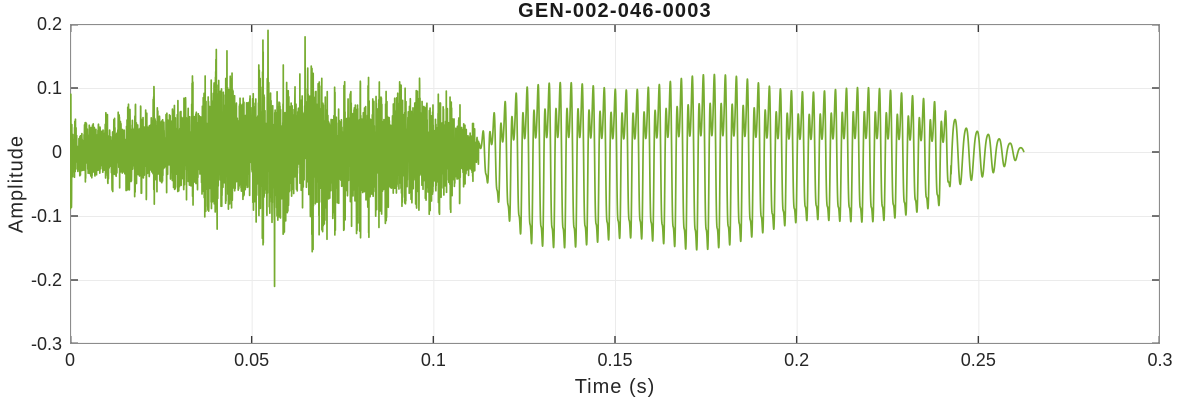 Image resolution: width=1177 pixels, height=404 pixels. I want to click on x-tick-label: 0.1, so click(433, 360).